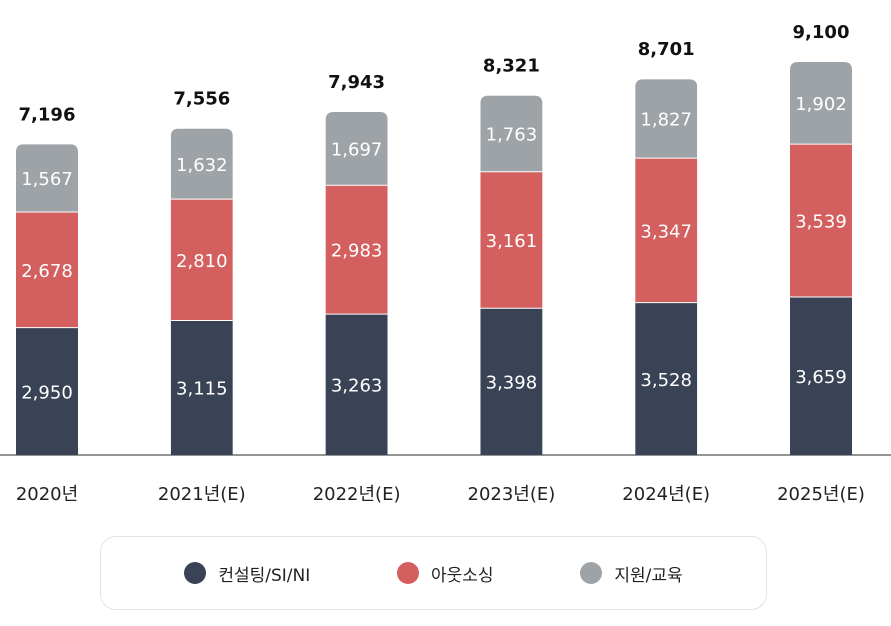  I want to click on value-label-support: 1,902, so click(821, 104).